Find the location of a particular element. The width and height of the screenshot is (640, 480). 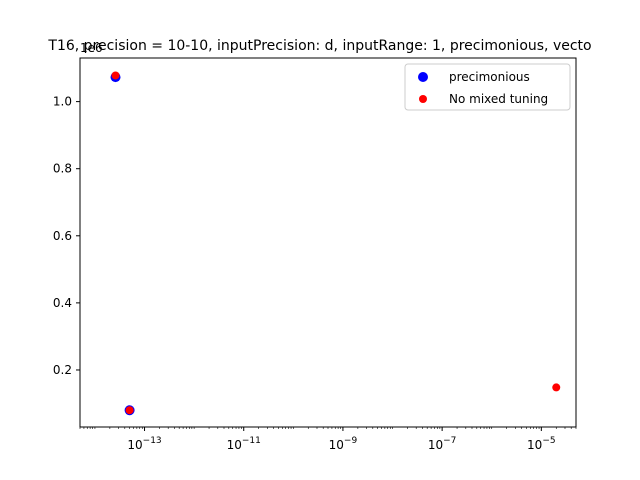

y-tick-label: 0.2 is located at coordinates (62, 370).